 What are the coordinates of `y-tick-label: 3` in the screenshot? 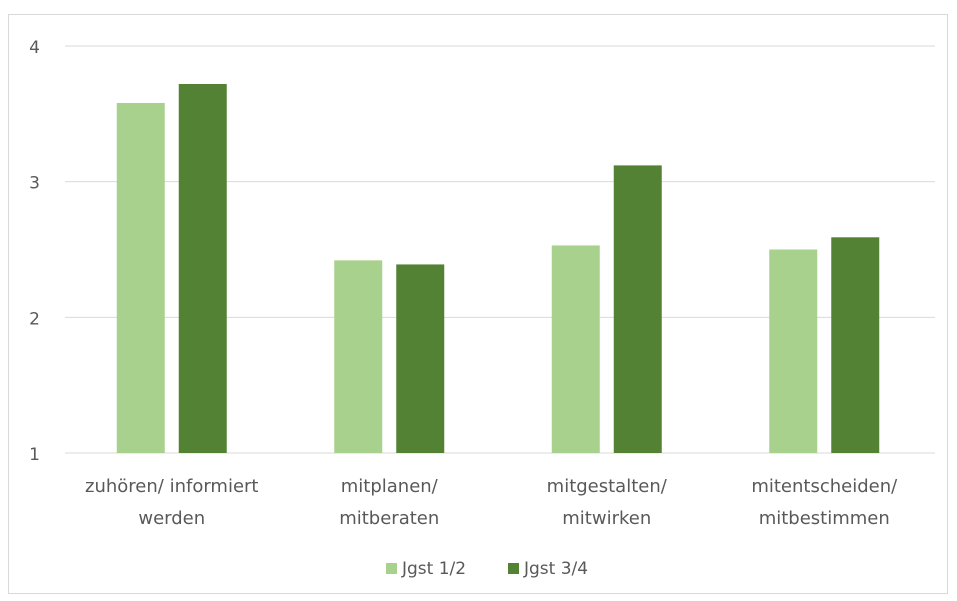 It's located at (34, 184).